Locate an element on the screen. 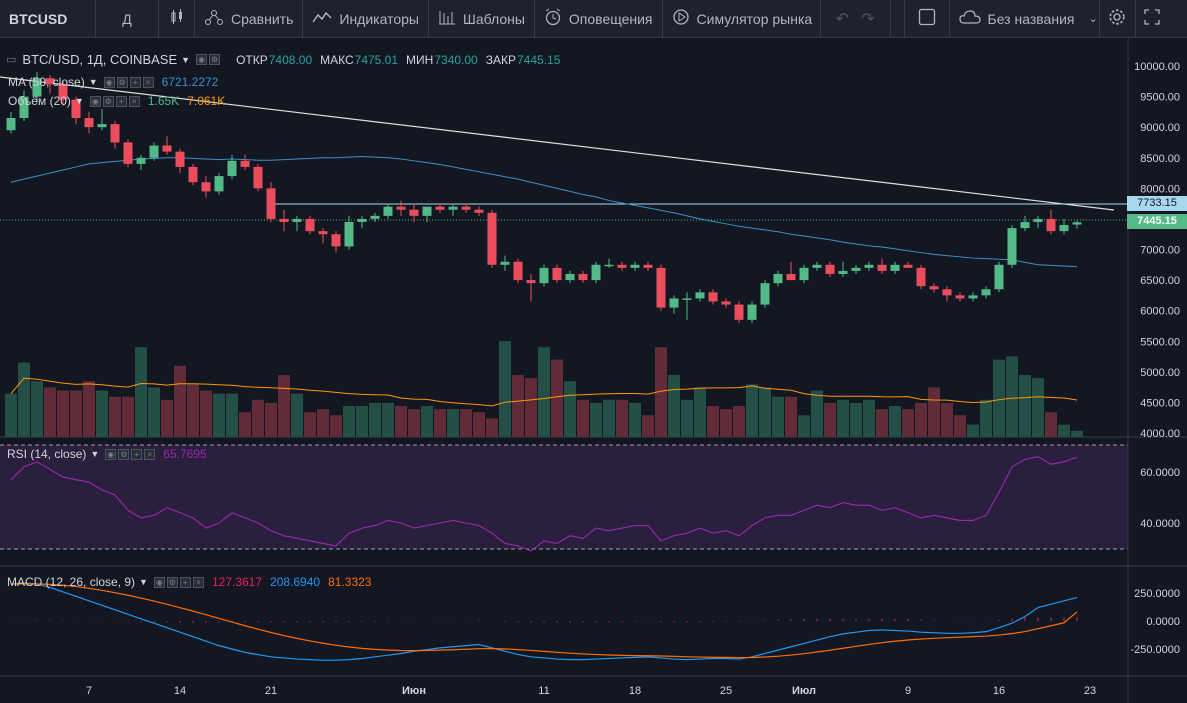 The image size is (1187, 703). rsi-line is located at coordinates (544, 504).